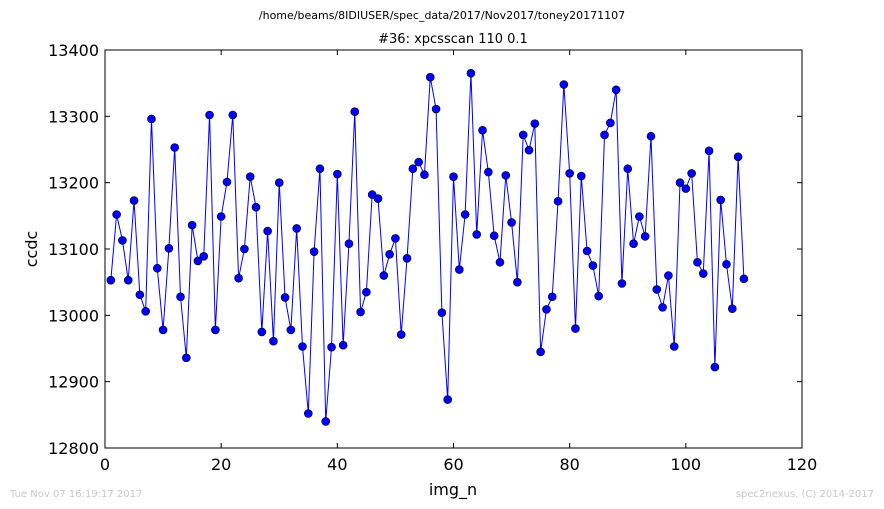 The height and width of the screenshot is (509, 884). What do you see at coordinates (75, 494) in the screenshot?
I see `footer-timestamp: Tue Nov 07 16:19:17 2017` at bounding box center [75, 494].